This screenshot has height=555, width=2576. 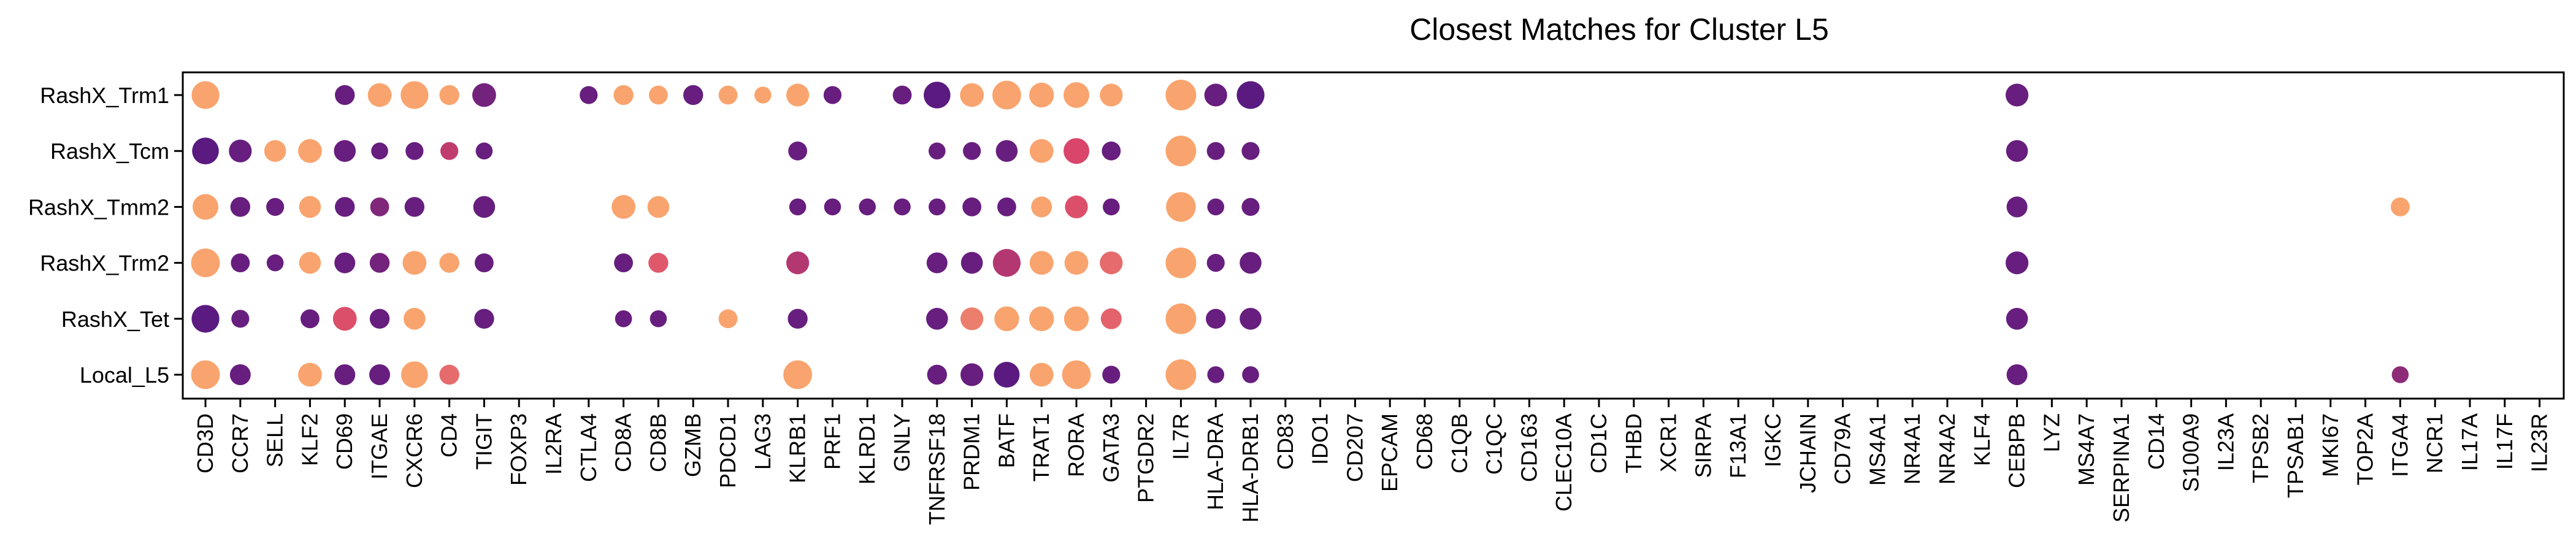 I want to click on dot-local-l5-hla-drb1, so click(x=1250, y=374).